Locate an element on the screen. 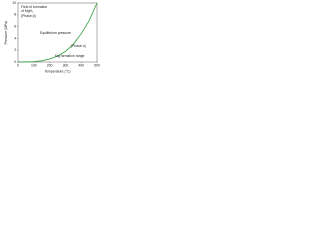 The height and width of the screenshot is (240, 320). y-axis-label: Pressure (MPa) is located at coordinates (6, 33).